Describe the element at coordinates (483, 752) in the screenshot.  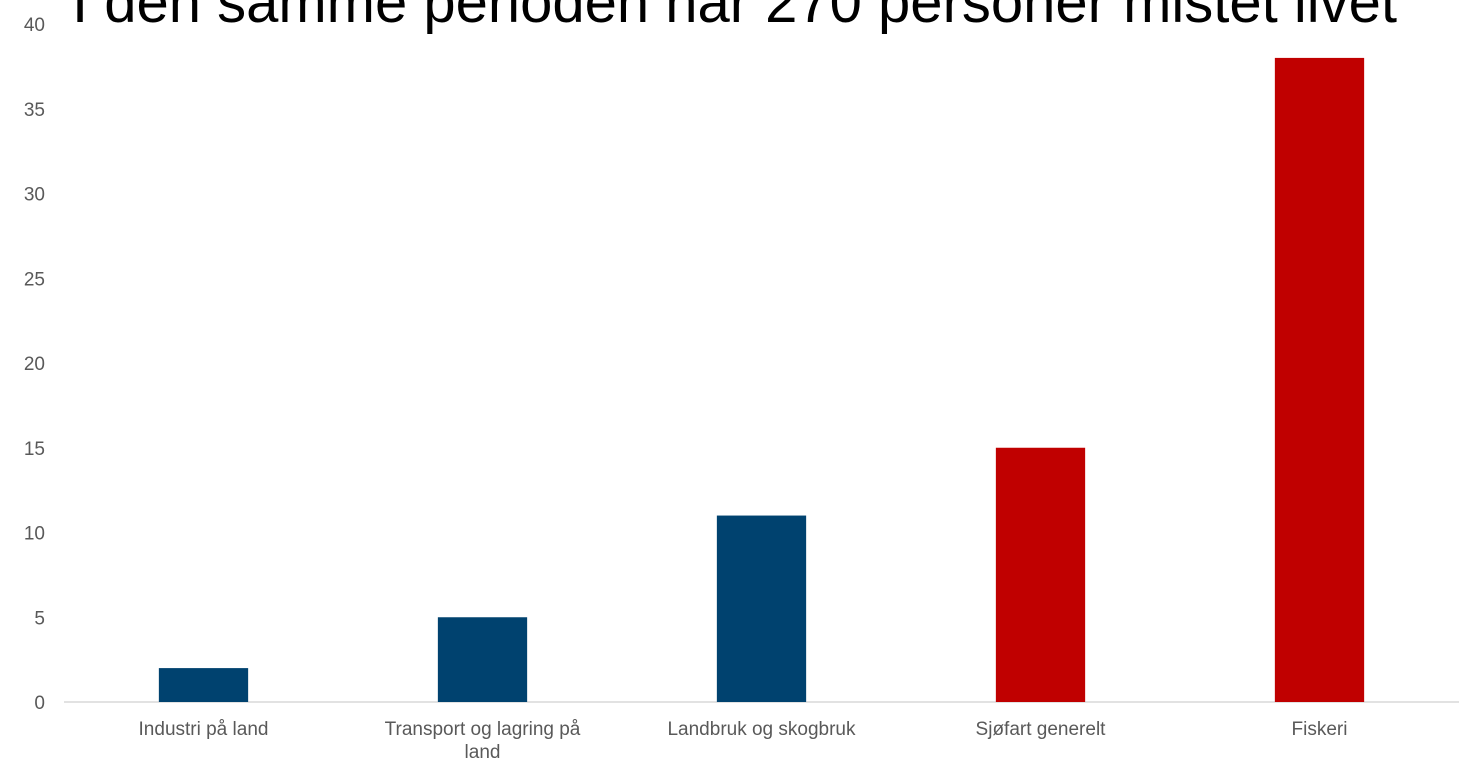
I see `x-tick-label: land` at that location.